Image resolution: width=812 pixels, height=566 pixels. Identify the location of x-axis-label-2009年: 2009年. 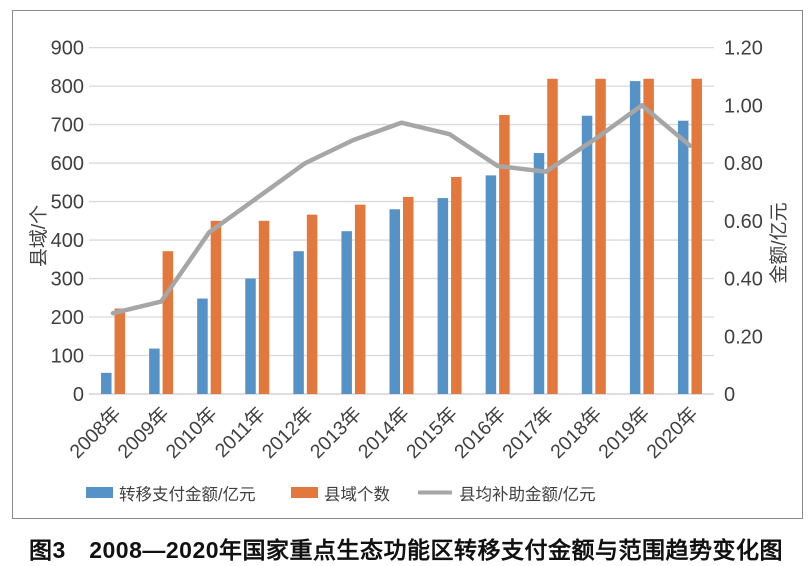
(144, 433).